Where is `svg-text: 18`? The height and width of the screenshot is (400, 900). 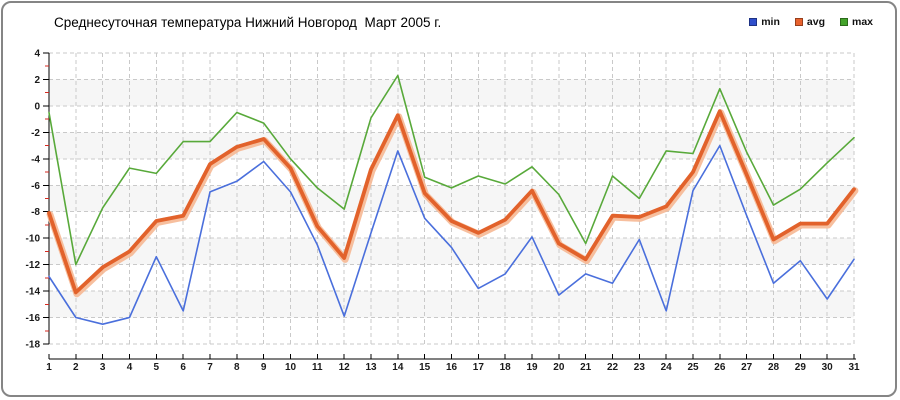 svg-text: 18 is located at coordinates (506, 367).